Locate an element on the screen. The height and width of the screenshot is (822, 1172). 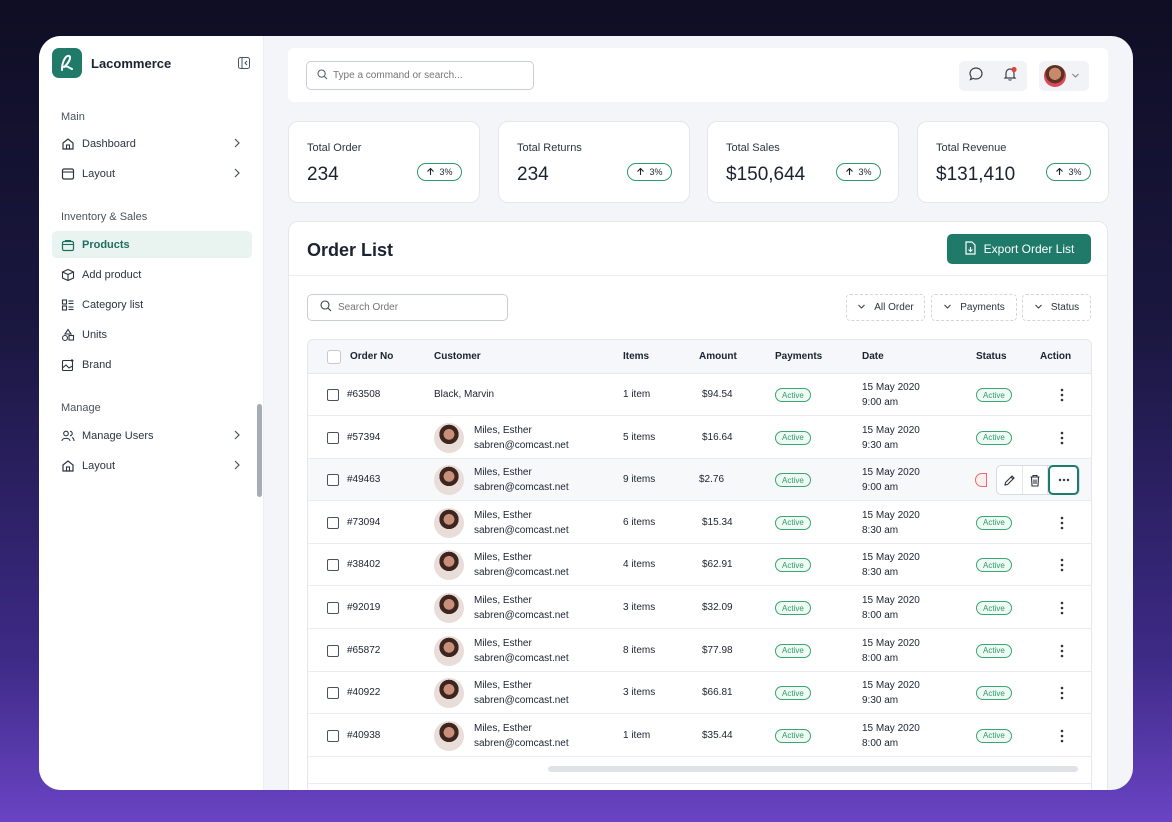
customer-name: Black, Marvin is located at coordinates (464, 394).